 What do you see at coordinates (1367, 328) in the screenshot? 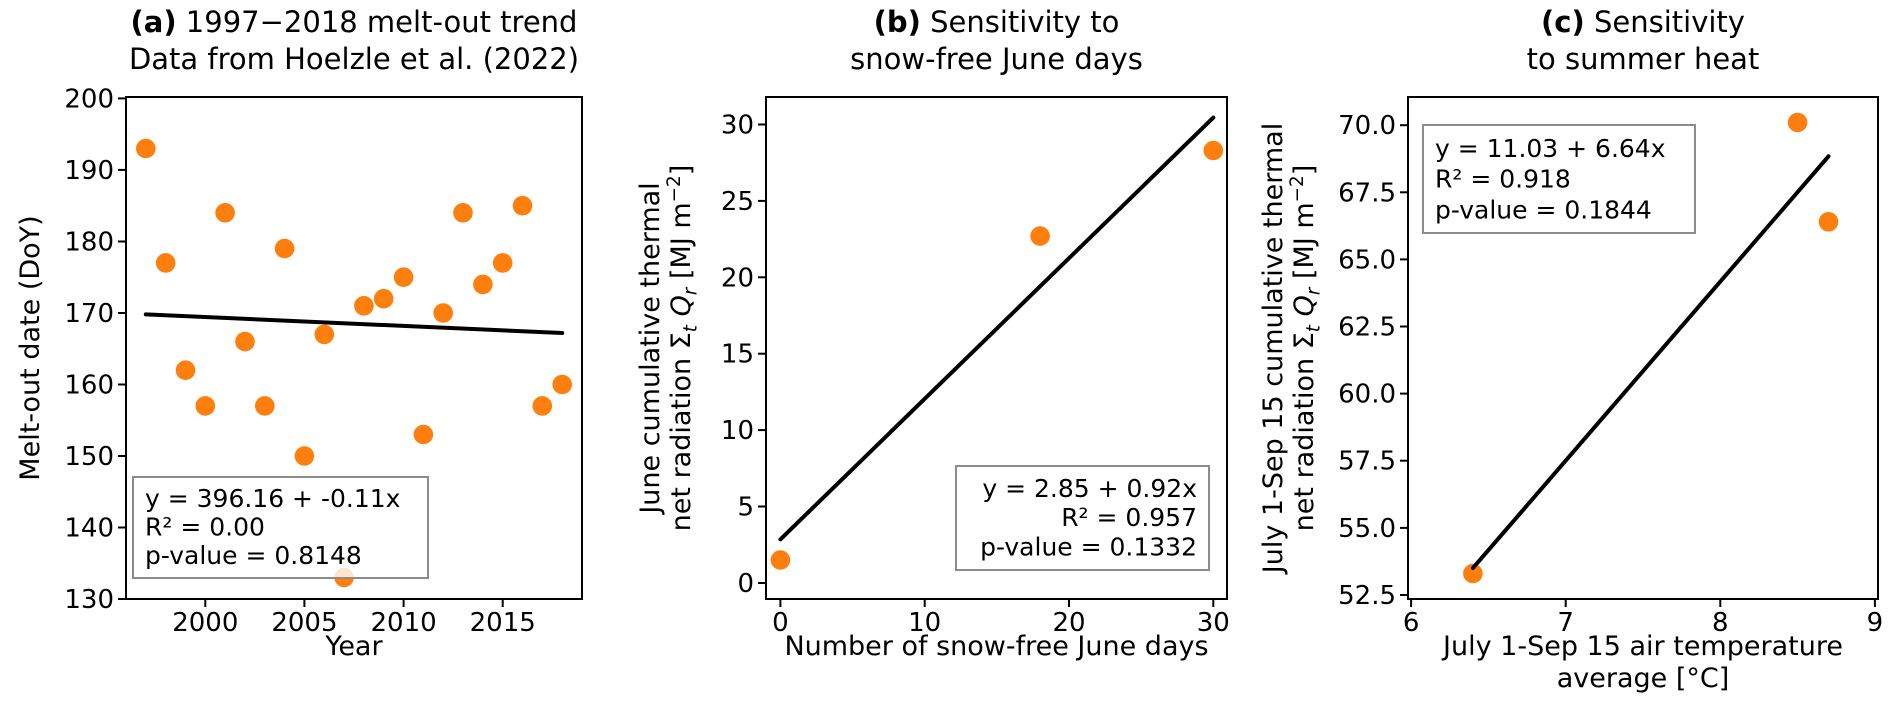
I see `y-tick-label: 62.5` at bounding box center [1367, 328].